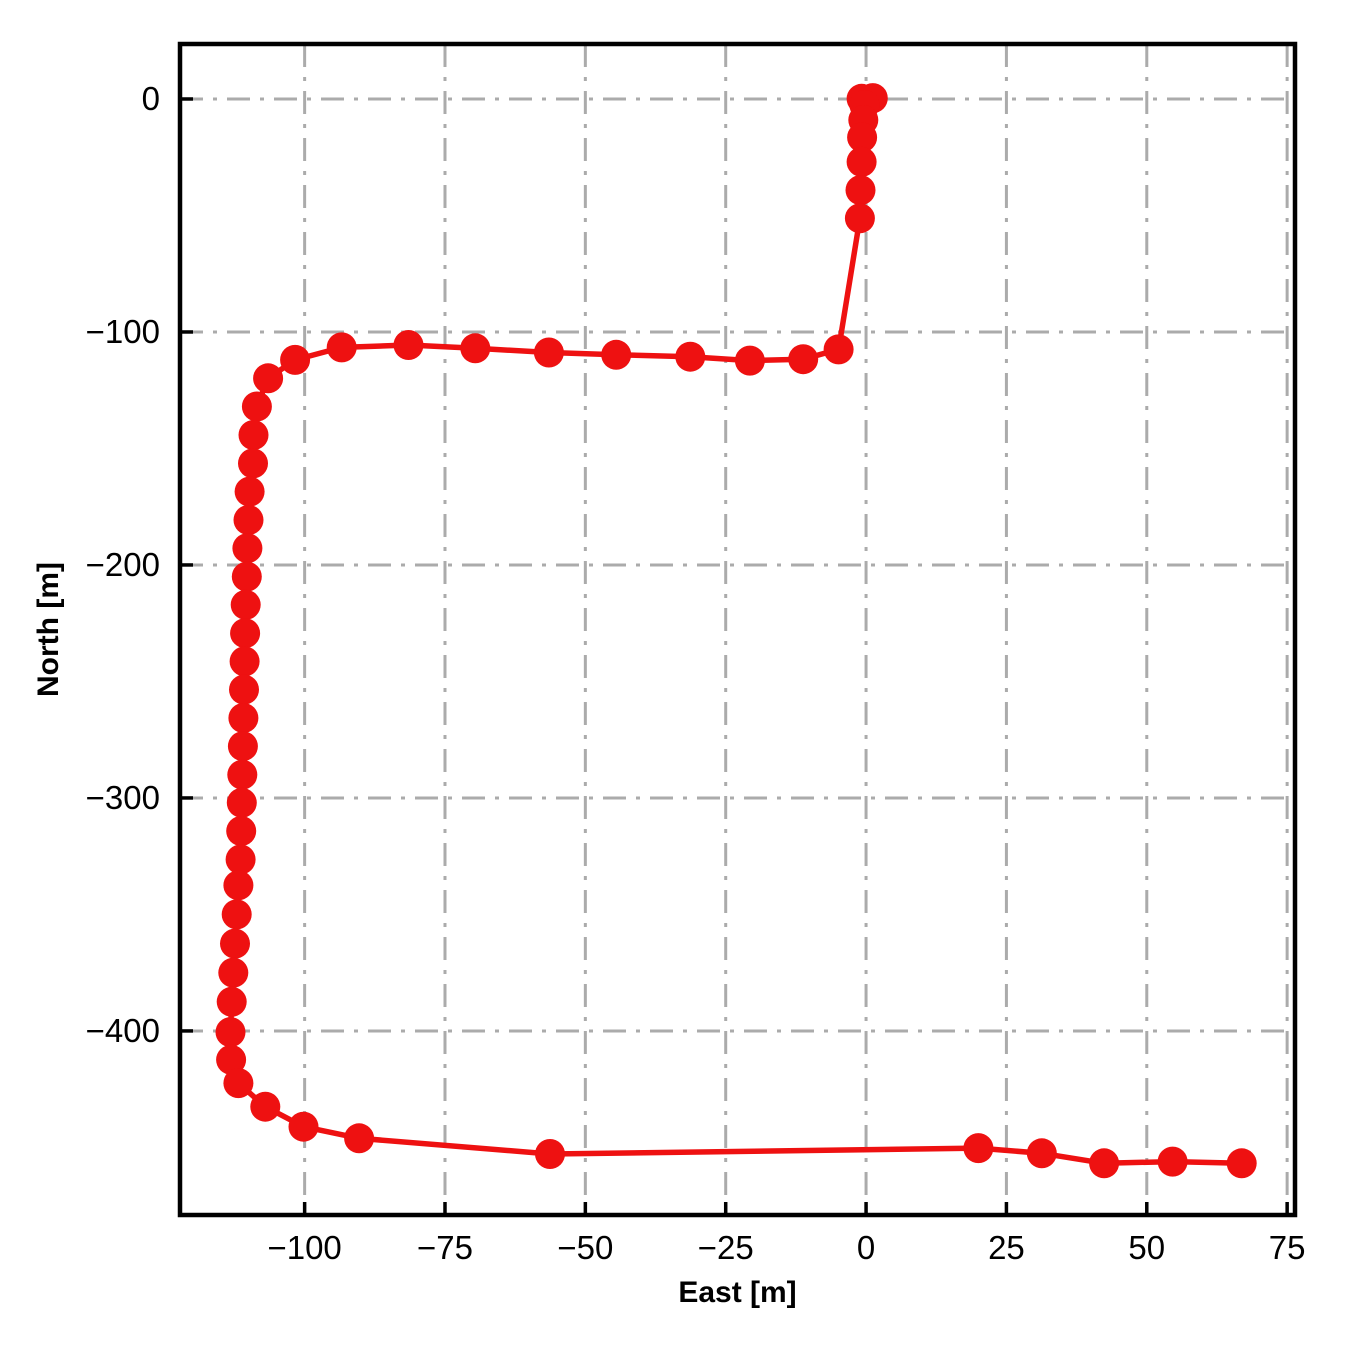 This screenshot has height=1350, width=1350. What do you see at coordinates (123, 331) in the screenshot?
I see `y-tick-label: −100` at bounding box center [123, 331].